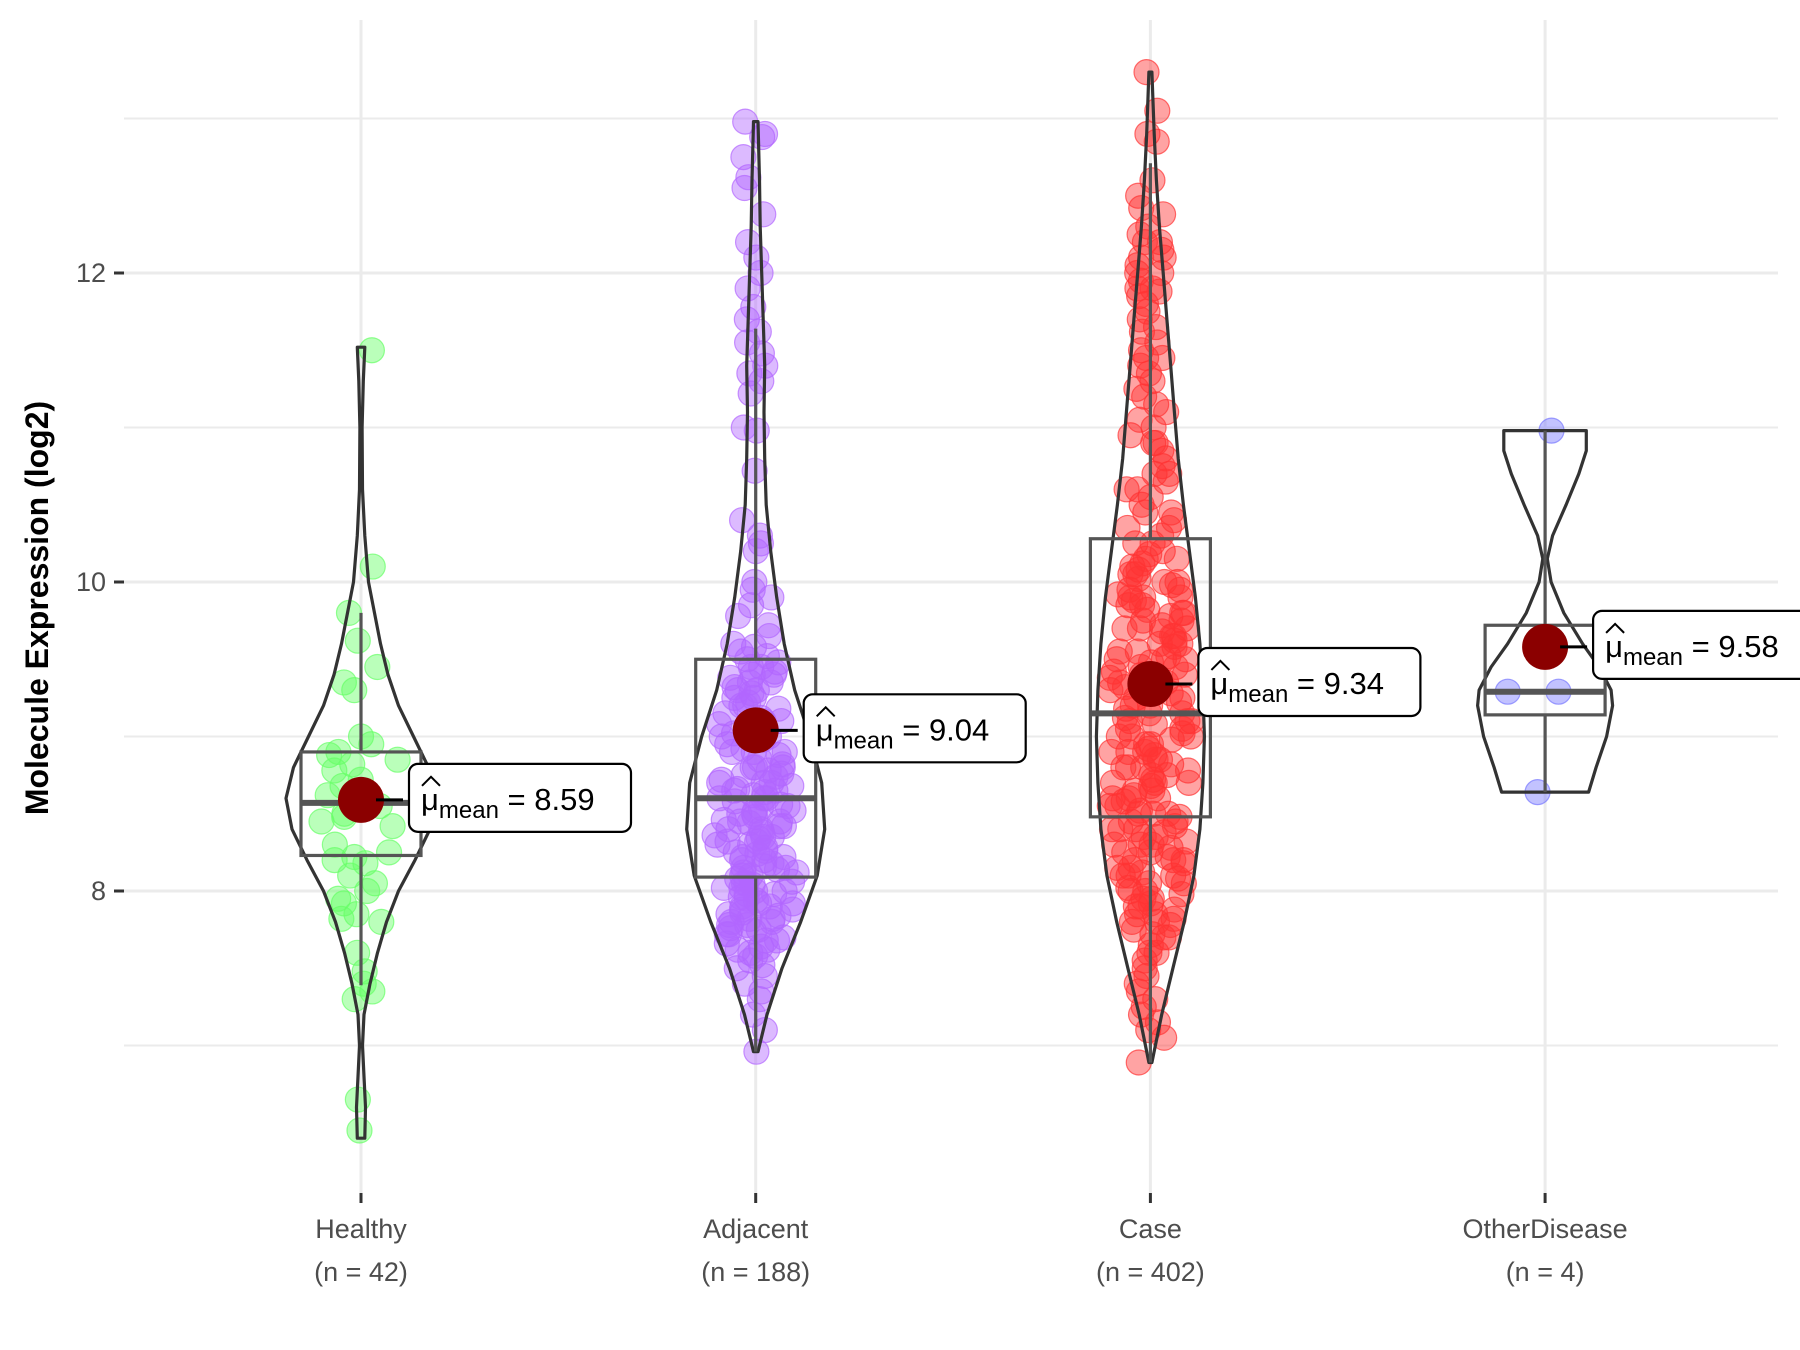 The width and height of the screenshot is (1800, 1350). What do you see at coordinates (856, 586) in the screenshot?
I see `group-adjacent: μmean = 9.04` at bounding box center [856, 586].